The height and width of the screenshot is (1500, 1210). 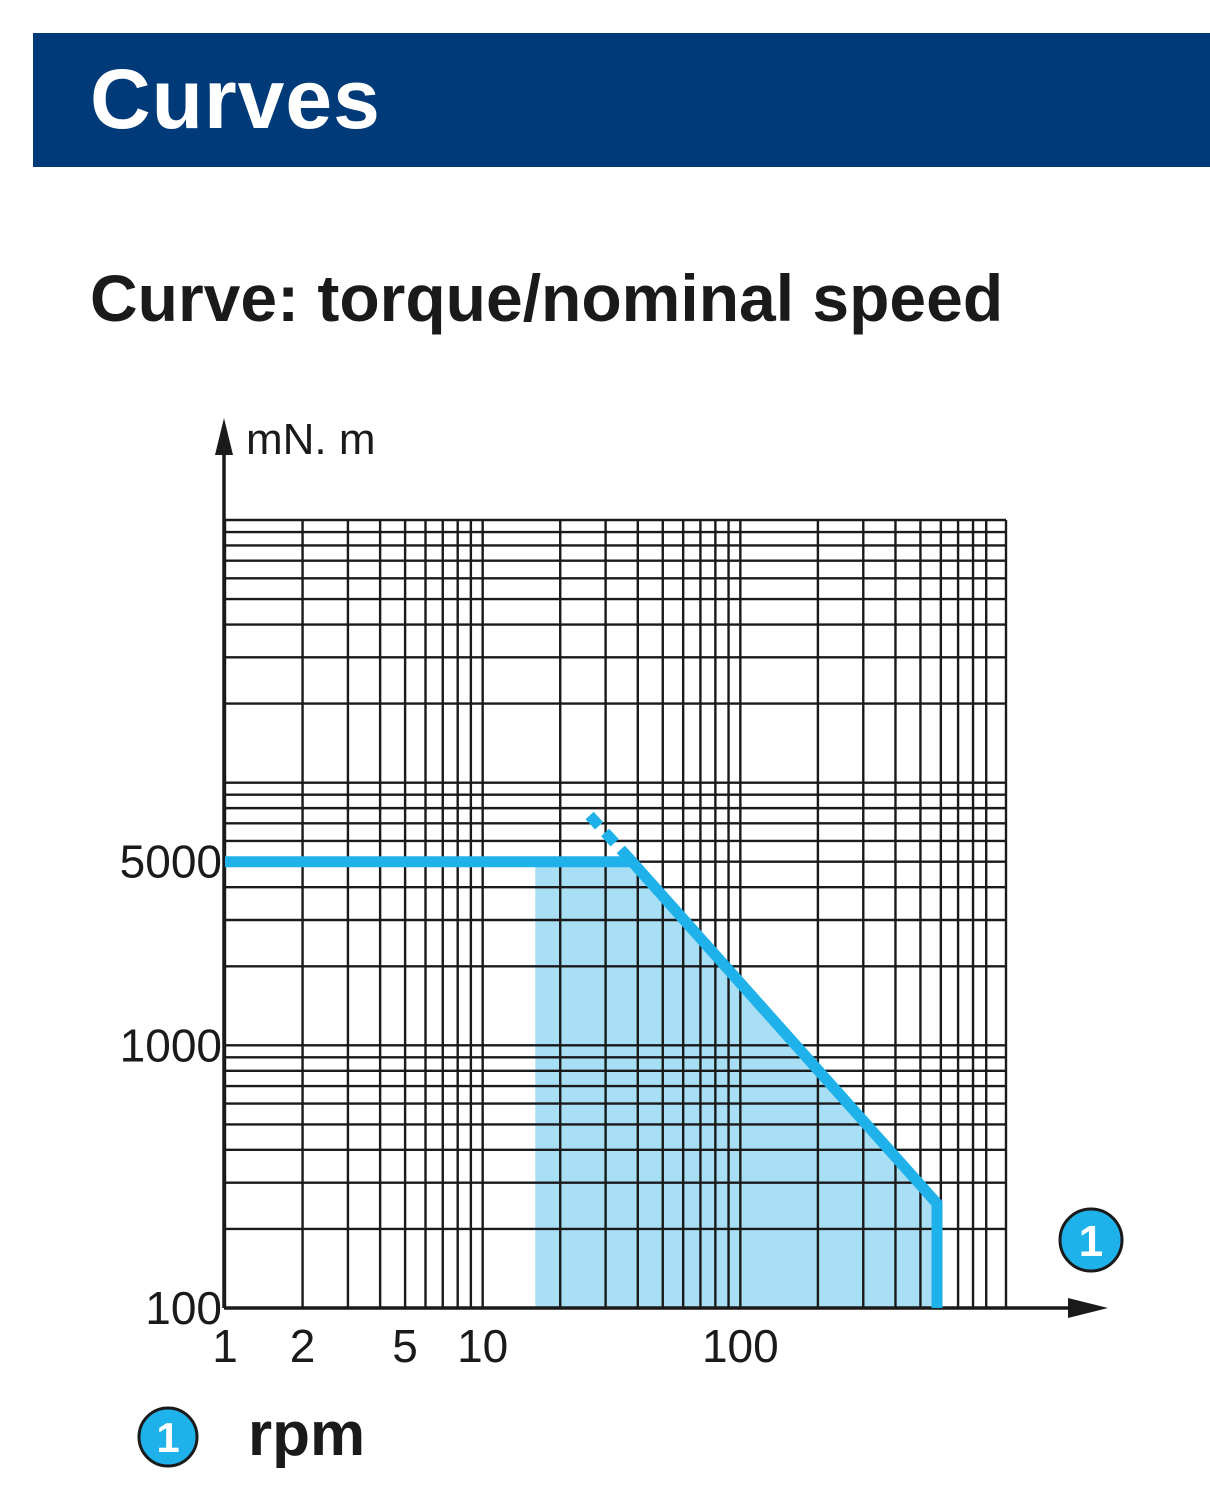 I want to click on y-tick-label: 1000, so click(x=171, y=1045).